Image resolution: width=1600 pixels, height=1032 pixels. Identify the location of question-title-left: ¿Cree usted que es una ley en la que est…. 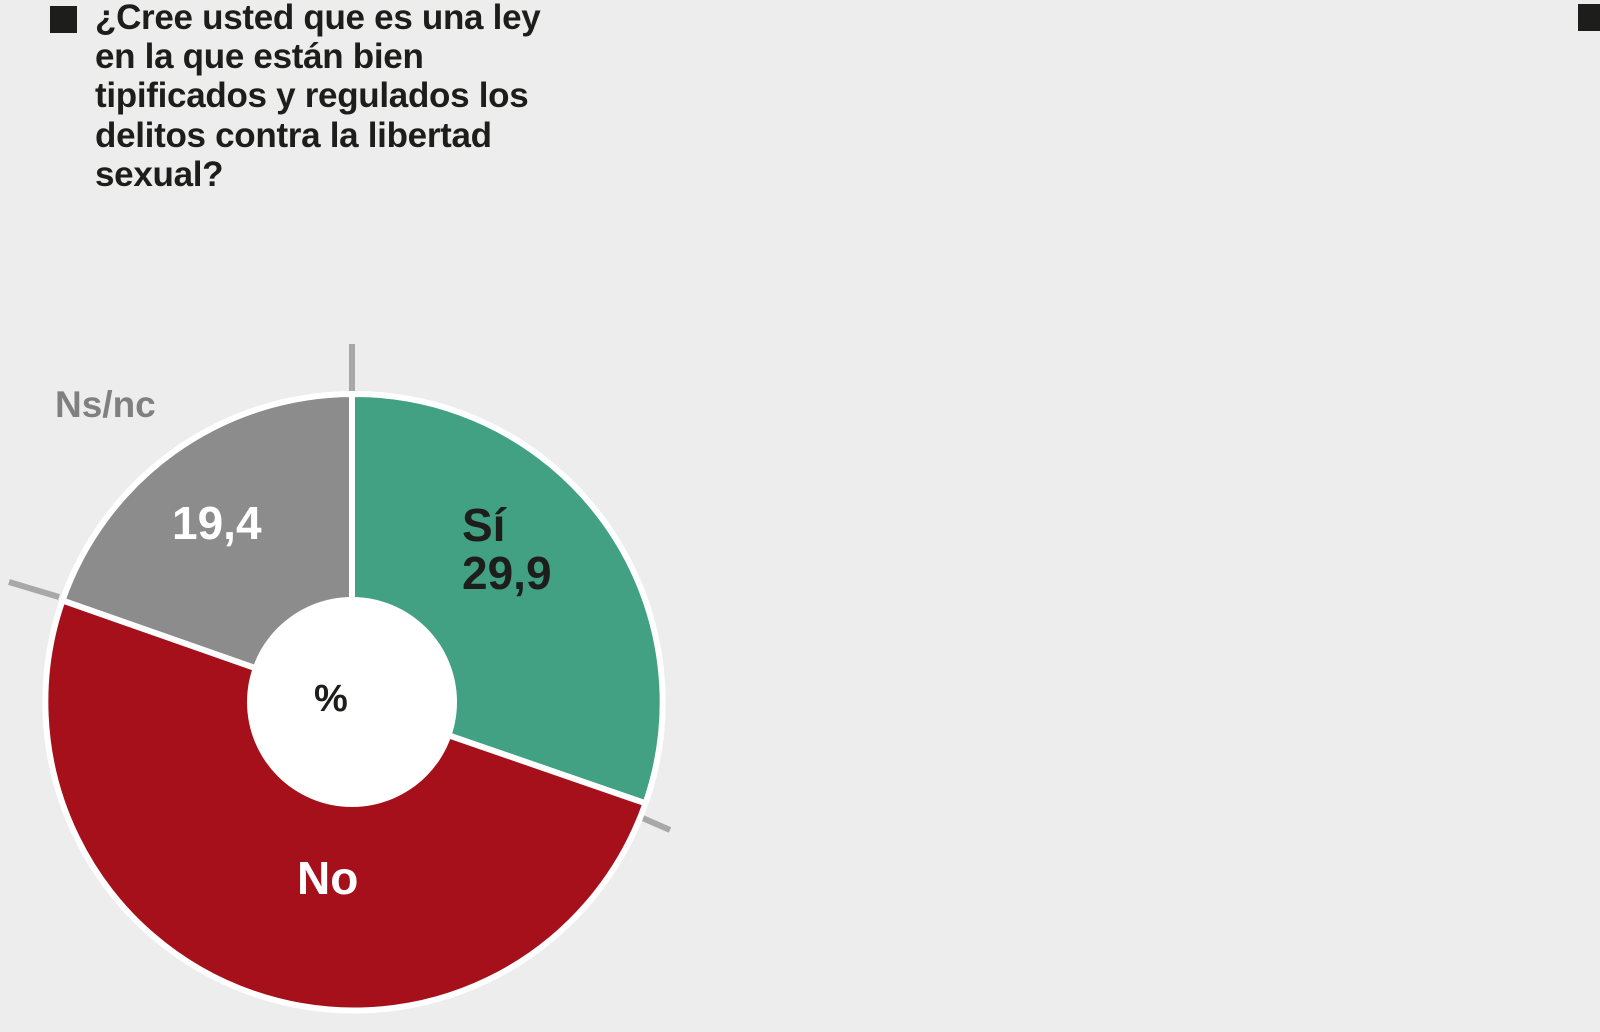
(318, 97).